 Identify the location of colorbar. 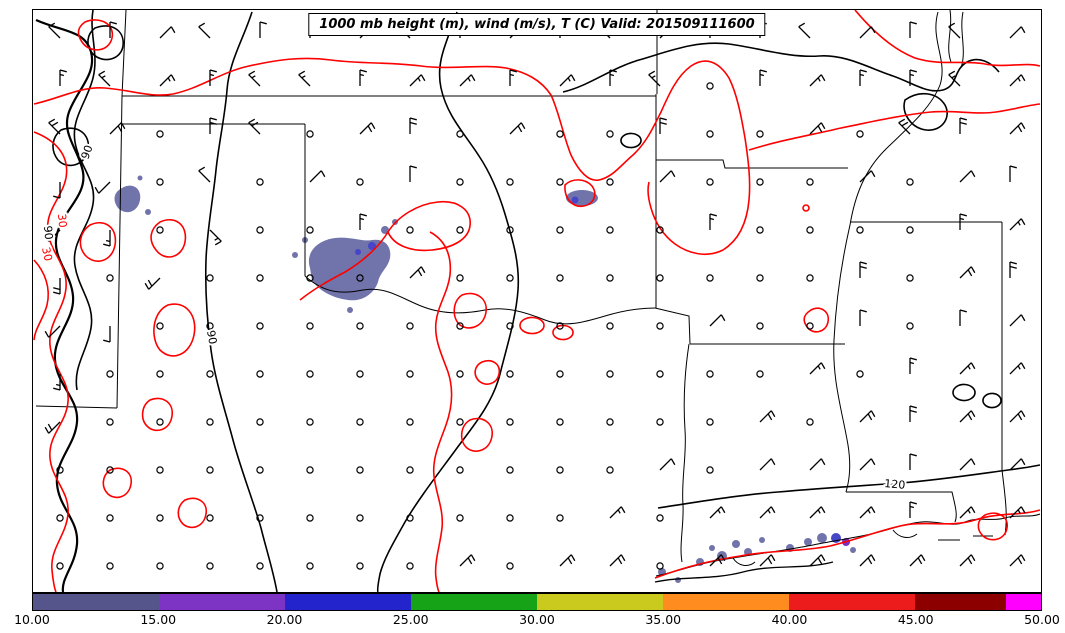
(537, 602).